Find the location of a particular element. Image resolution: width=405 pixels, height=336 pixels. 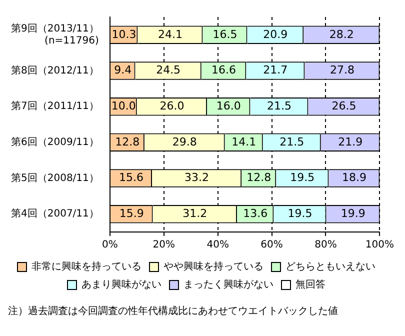

data-label: 29.8 is located at coordinates (184, 141).